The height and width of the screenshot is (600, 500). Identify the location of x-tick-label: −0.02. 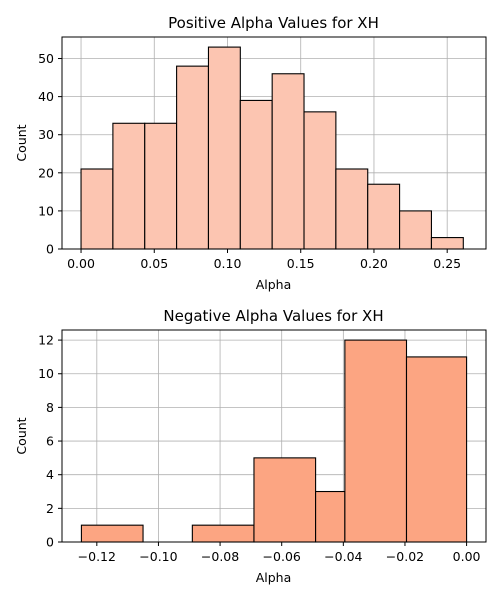
(405, 556).